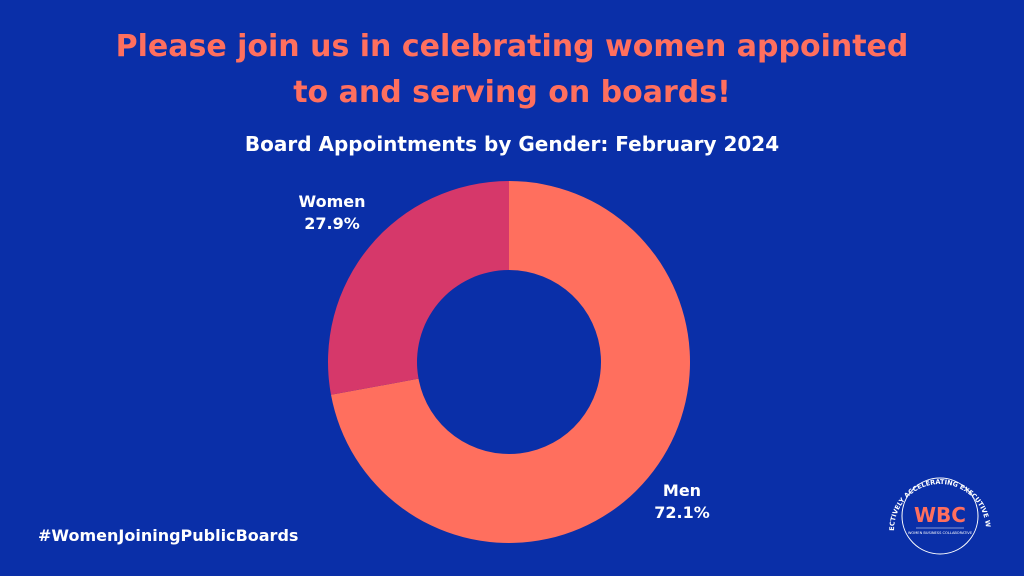  Describe the element at coordinates (168, 535) in the screenshot. I see `hashtag: #WomenJoiningPublicBoards` at that location.